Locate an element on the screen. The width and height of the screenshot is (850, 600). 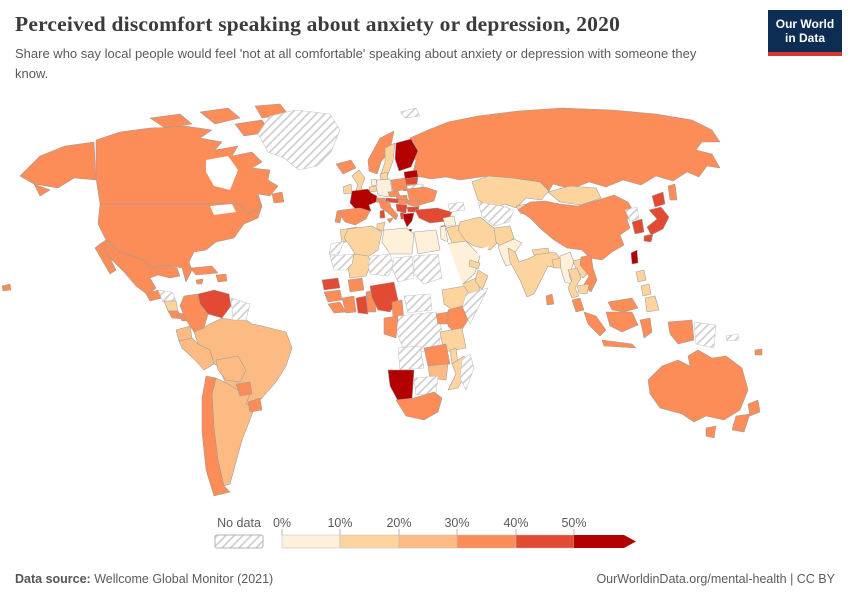
country-new-caledonia is located at coordinates (732, 337).